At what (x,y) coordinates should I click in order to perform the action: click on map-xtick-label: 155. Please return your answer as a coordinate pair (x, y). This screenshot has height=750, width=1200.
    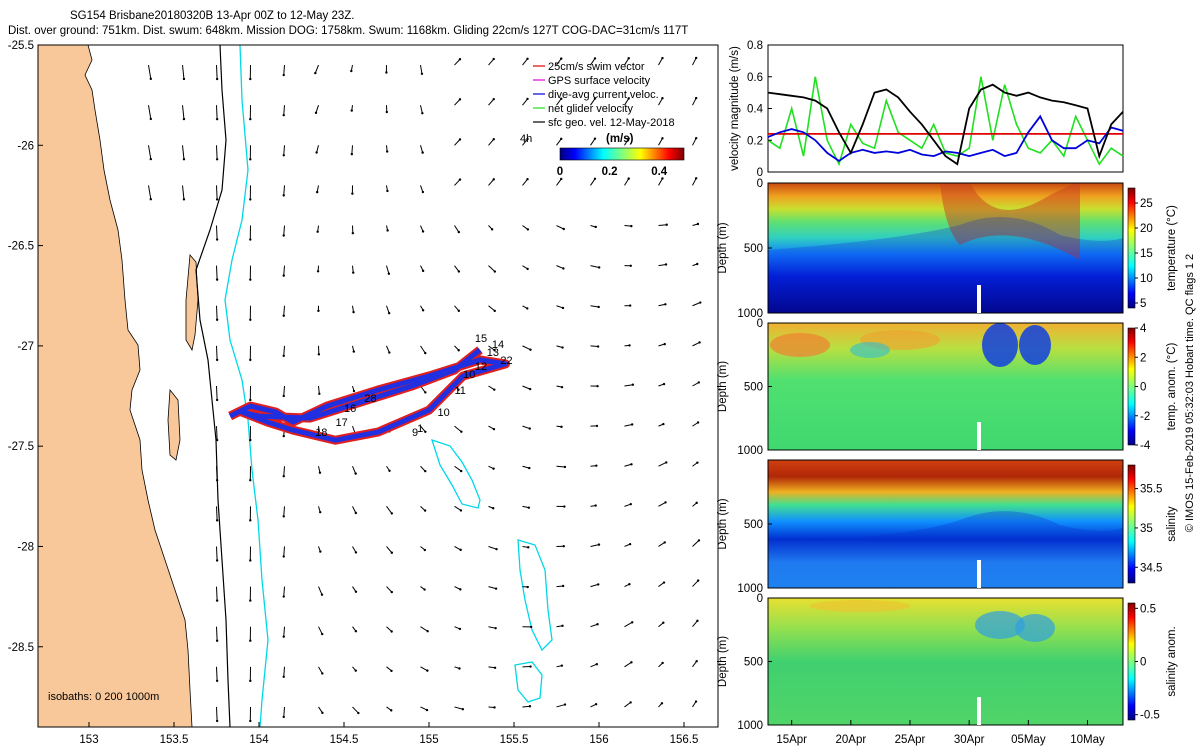
    Looking at the image, I should click on (428, 740).